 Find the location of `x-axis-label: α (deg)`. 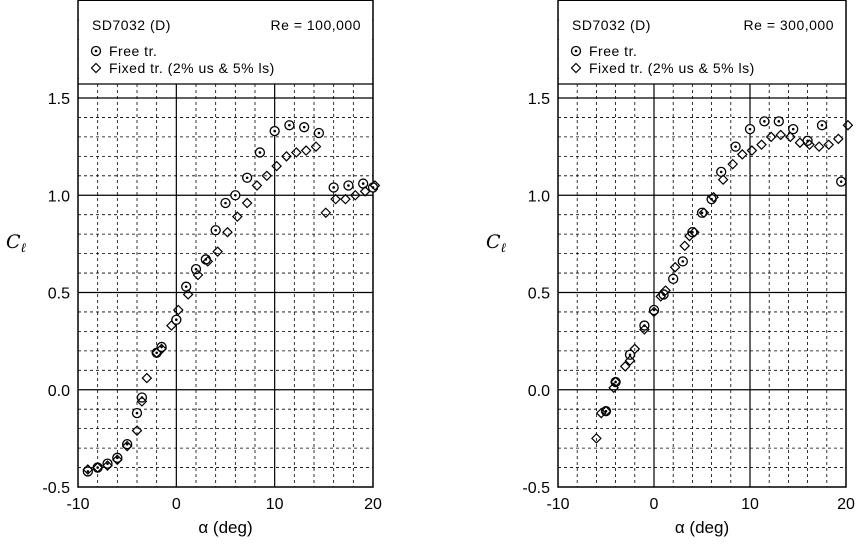

x-axis-label: α (deg) is located at coordinates (225, 527).